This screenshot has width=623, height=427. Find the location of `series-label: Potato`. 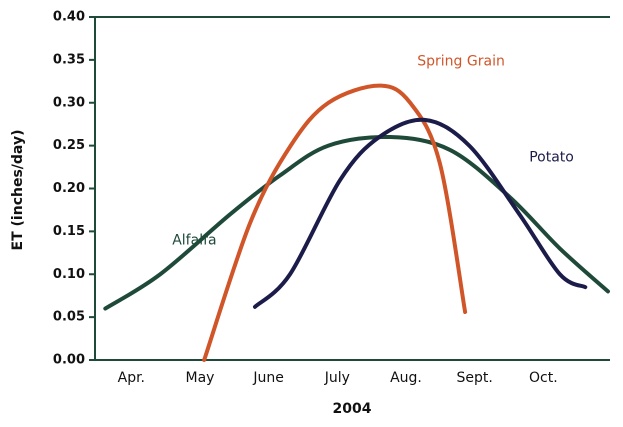

series-label: Potato is located at coordinates (551, 158).